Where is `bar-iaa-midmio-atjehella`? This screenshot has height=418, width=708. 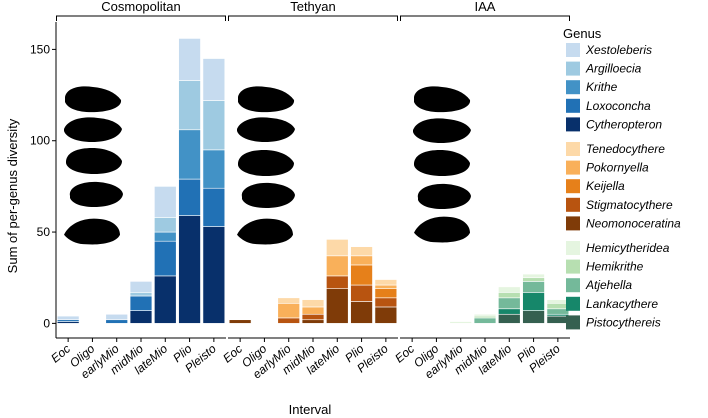
bar-iaa-midmio-atjehella is located at coordinates (485, 320).